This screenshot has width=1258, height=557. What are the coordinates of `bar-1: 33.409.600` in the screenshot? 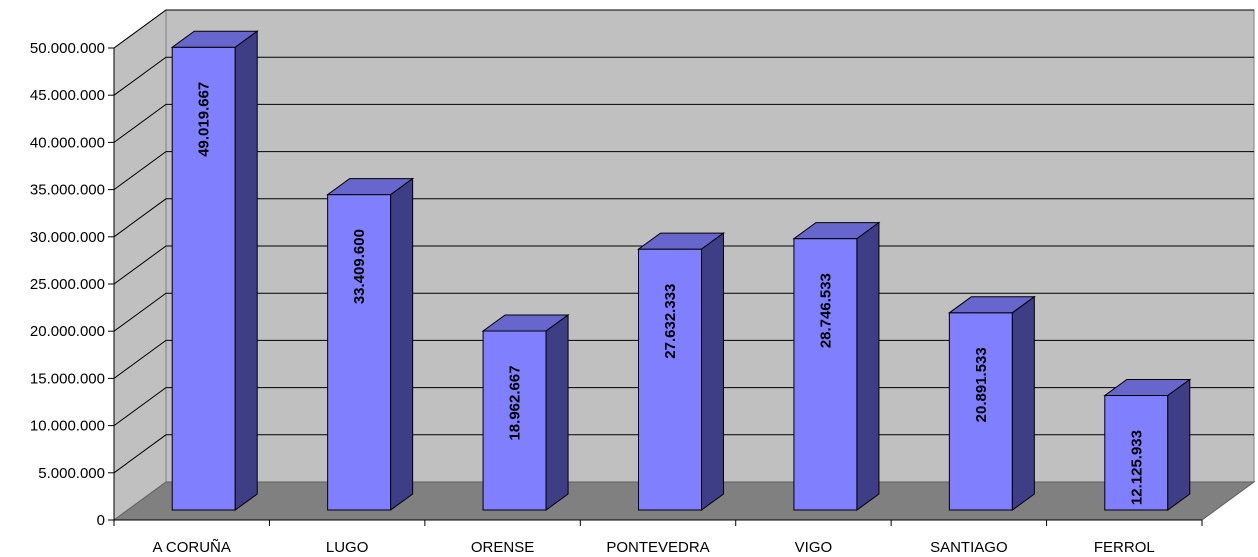 It's located at (370, 344).